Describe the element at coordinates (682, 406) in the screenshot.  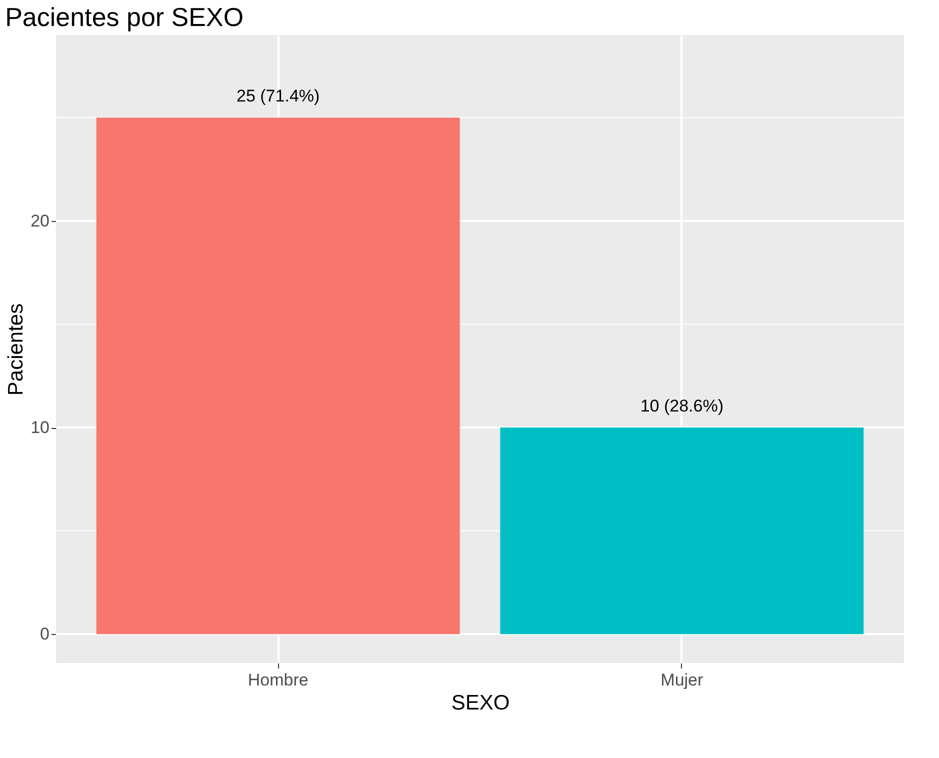
I see `data-label: 10 (28.6%)` at that location.